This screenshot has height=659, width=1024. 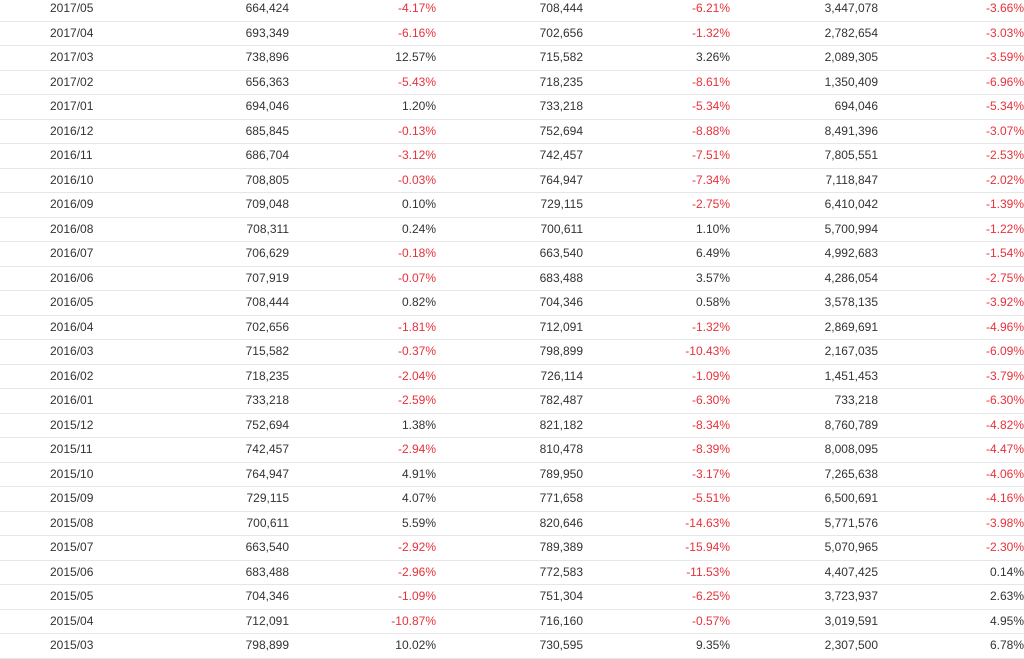 I want to click on change-a-cell: -0.13%, so click(x=362, y=131).